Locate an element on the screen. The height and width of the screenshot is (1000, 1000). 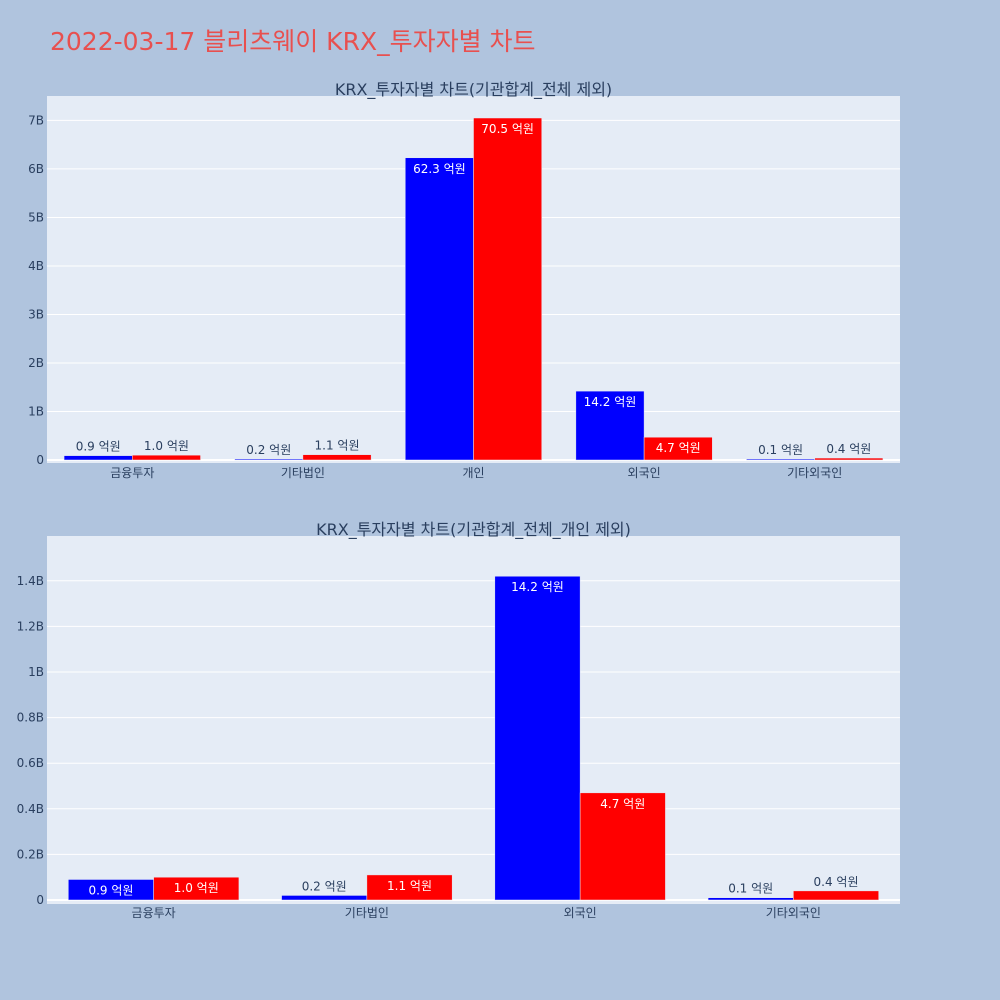
y-tick-label: 1.4B is located at coordinates (30, 581).